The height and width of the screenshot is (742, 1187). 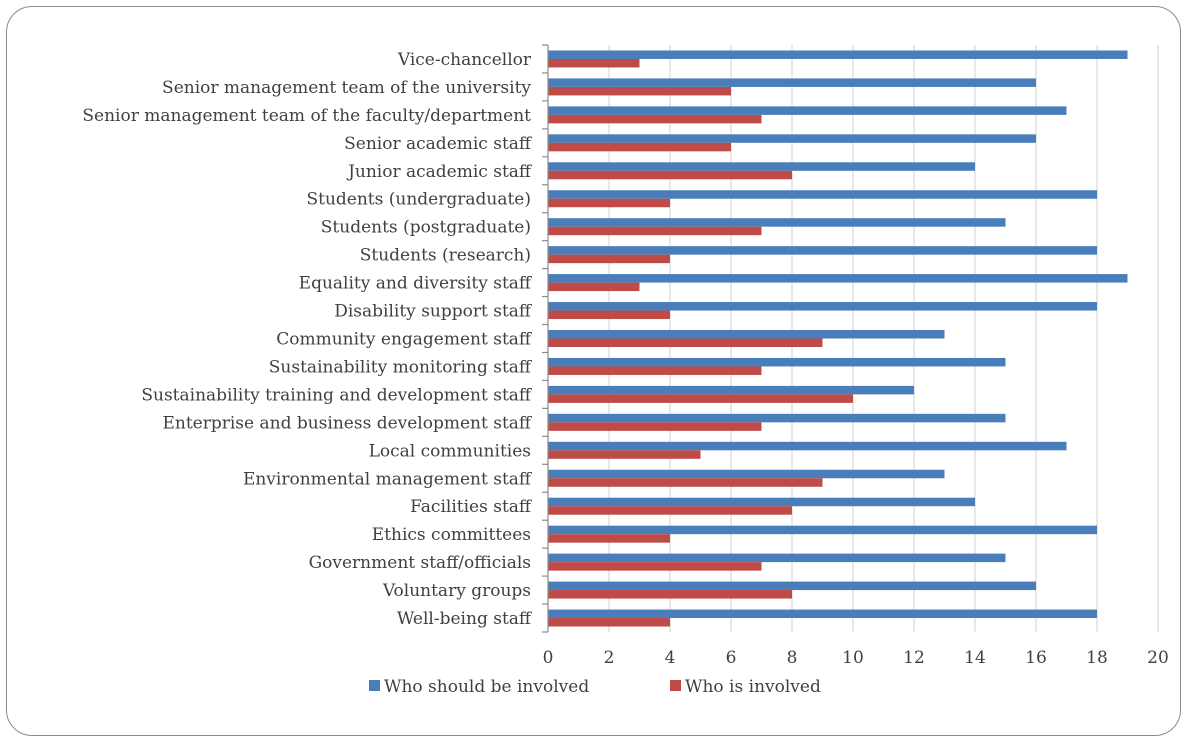 What do you see at coordinates (670, 658) in the screenshot?
I see `x-tick-label: 4` at bounding box center [670, 658].